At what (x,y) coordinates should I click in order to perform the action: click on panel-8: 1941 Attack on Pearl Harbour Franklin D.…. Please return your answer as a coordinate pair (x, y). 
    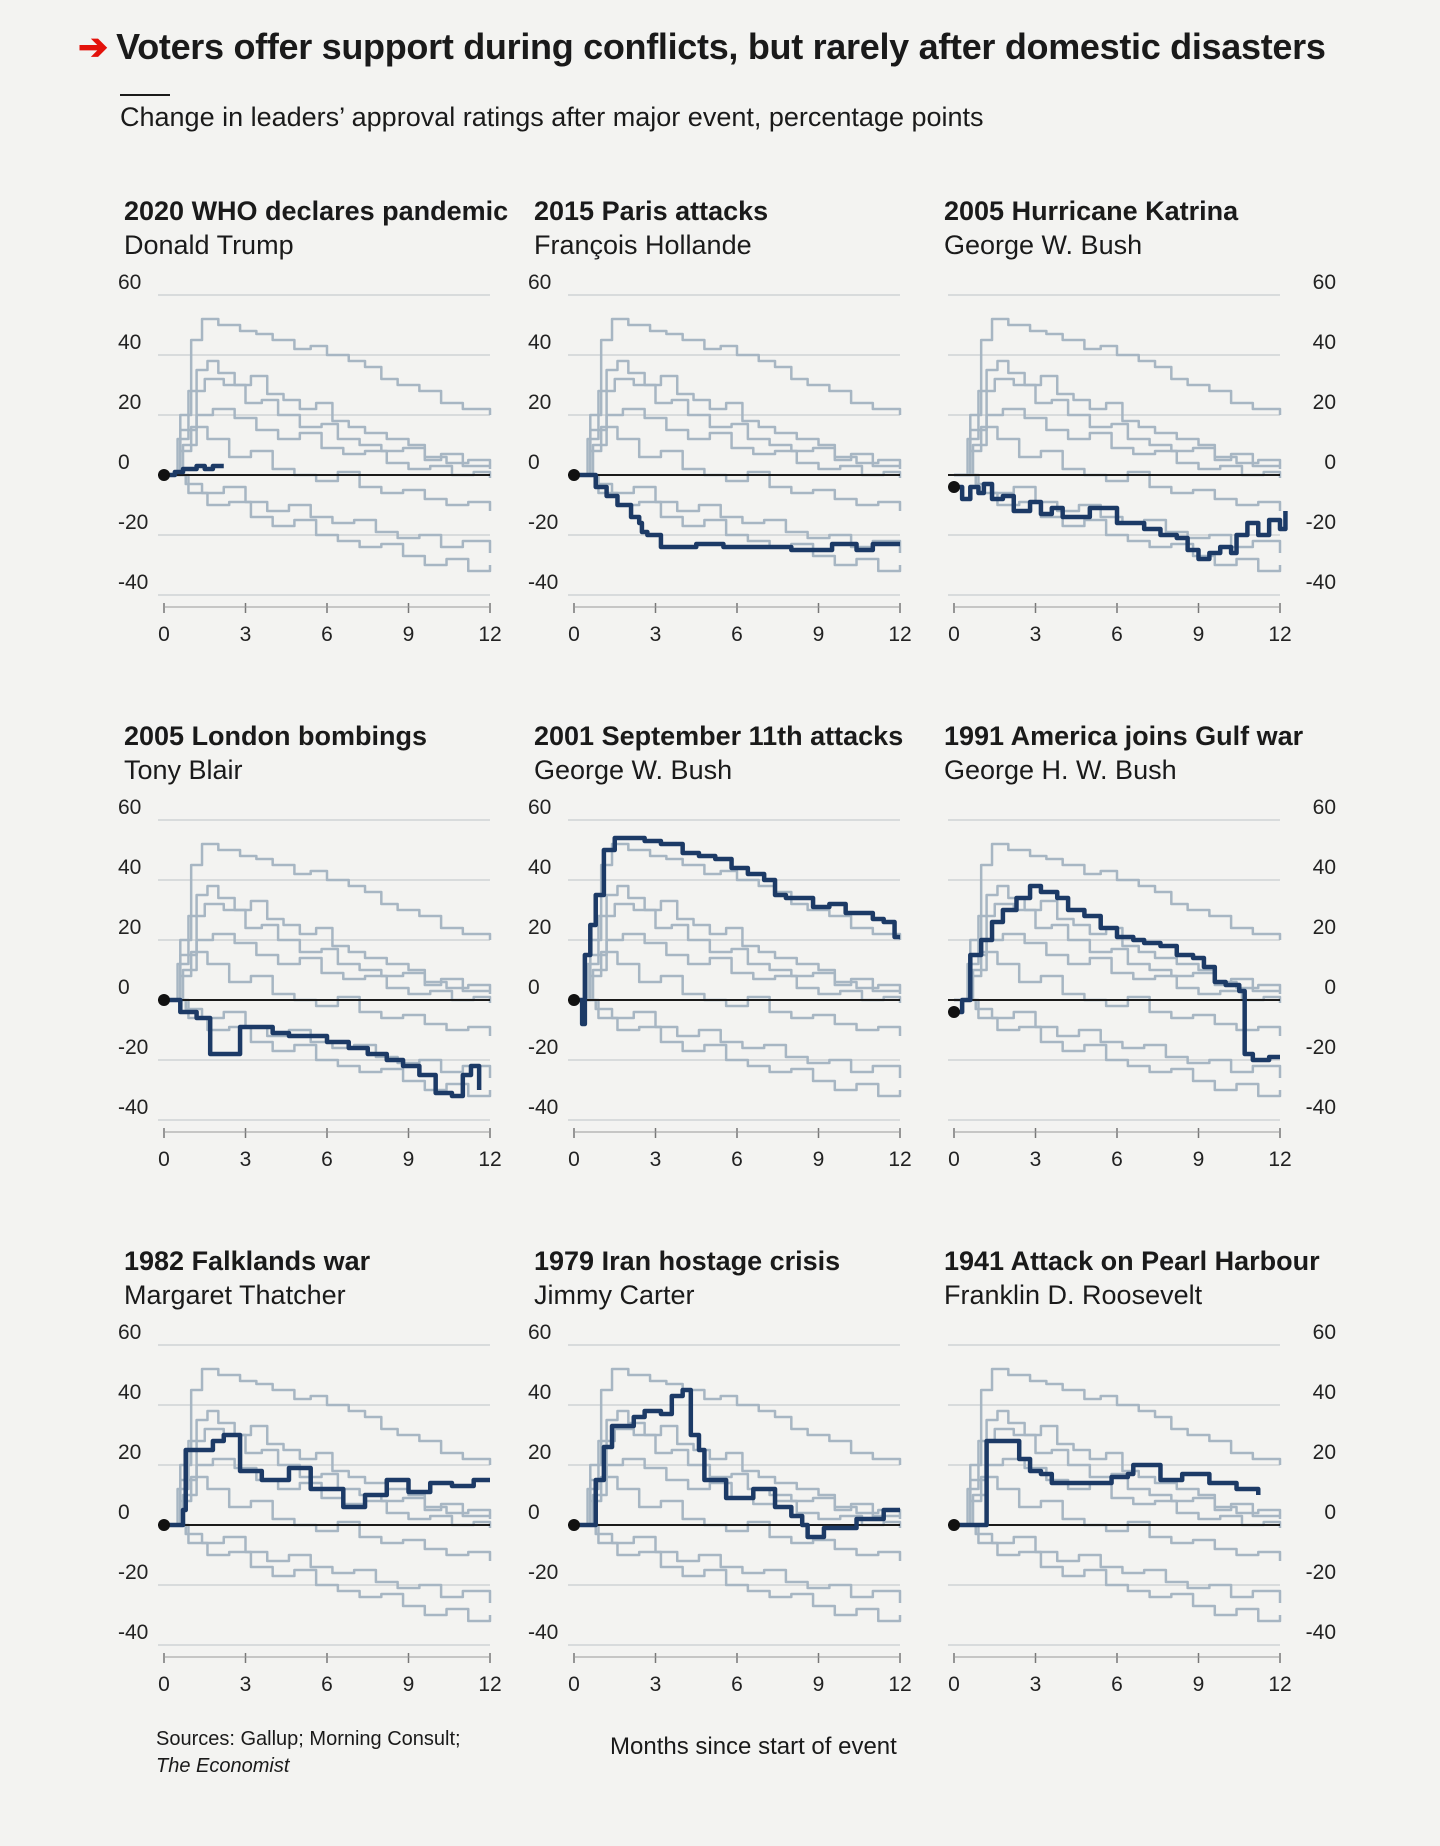
    Looking at the image, I should click on (1135, 1508).